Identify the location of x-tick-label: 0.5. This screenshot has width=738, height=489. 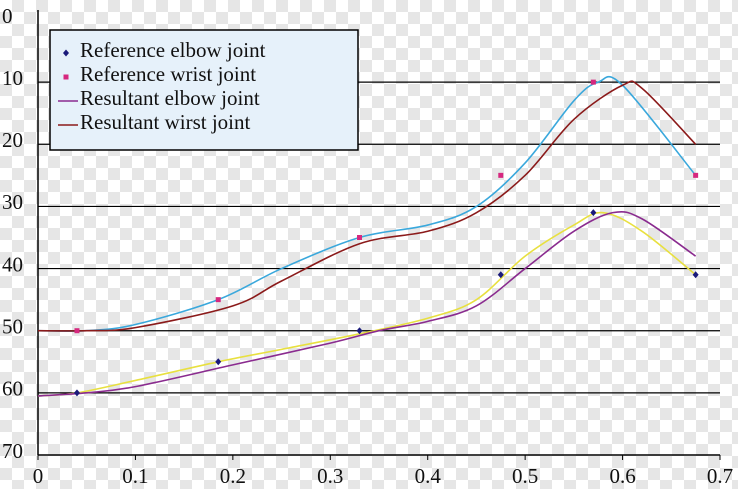
(525, 476).